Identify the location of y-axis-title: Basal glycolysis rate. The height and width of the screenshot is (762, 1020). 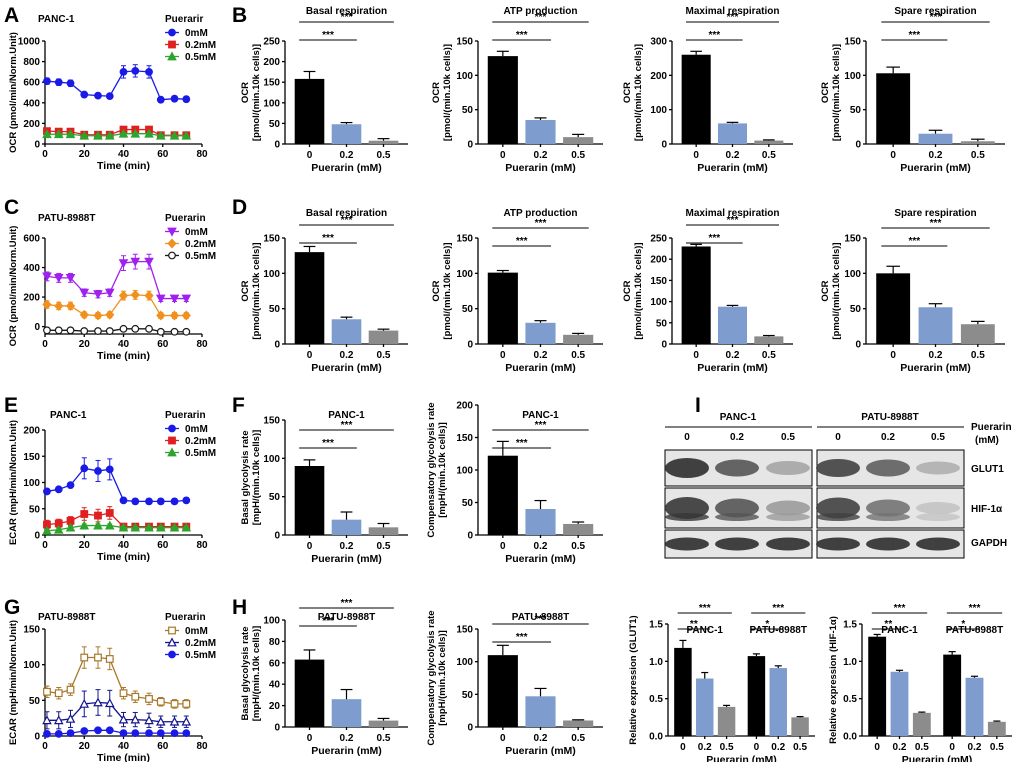
(245, 478).